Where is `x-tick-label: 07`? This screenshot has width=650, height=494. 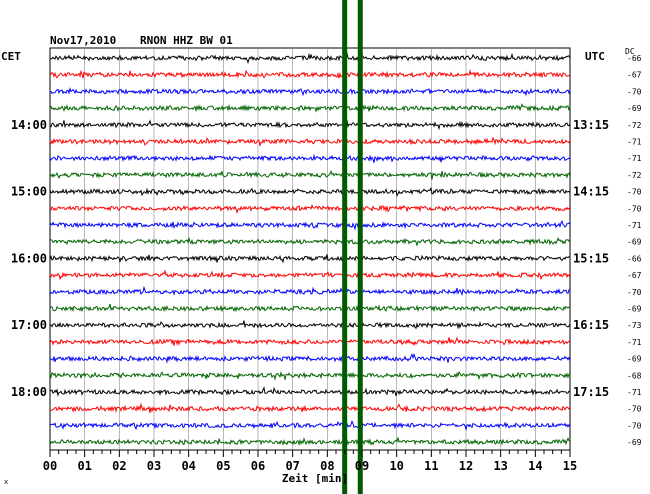 x-tick-label: 07 is located at coordinates (292, 466).